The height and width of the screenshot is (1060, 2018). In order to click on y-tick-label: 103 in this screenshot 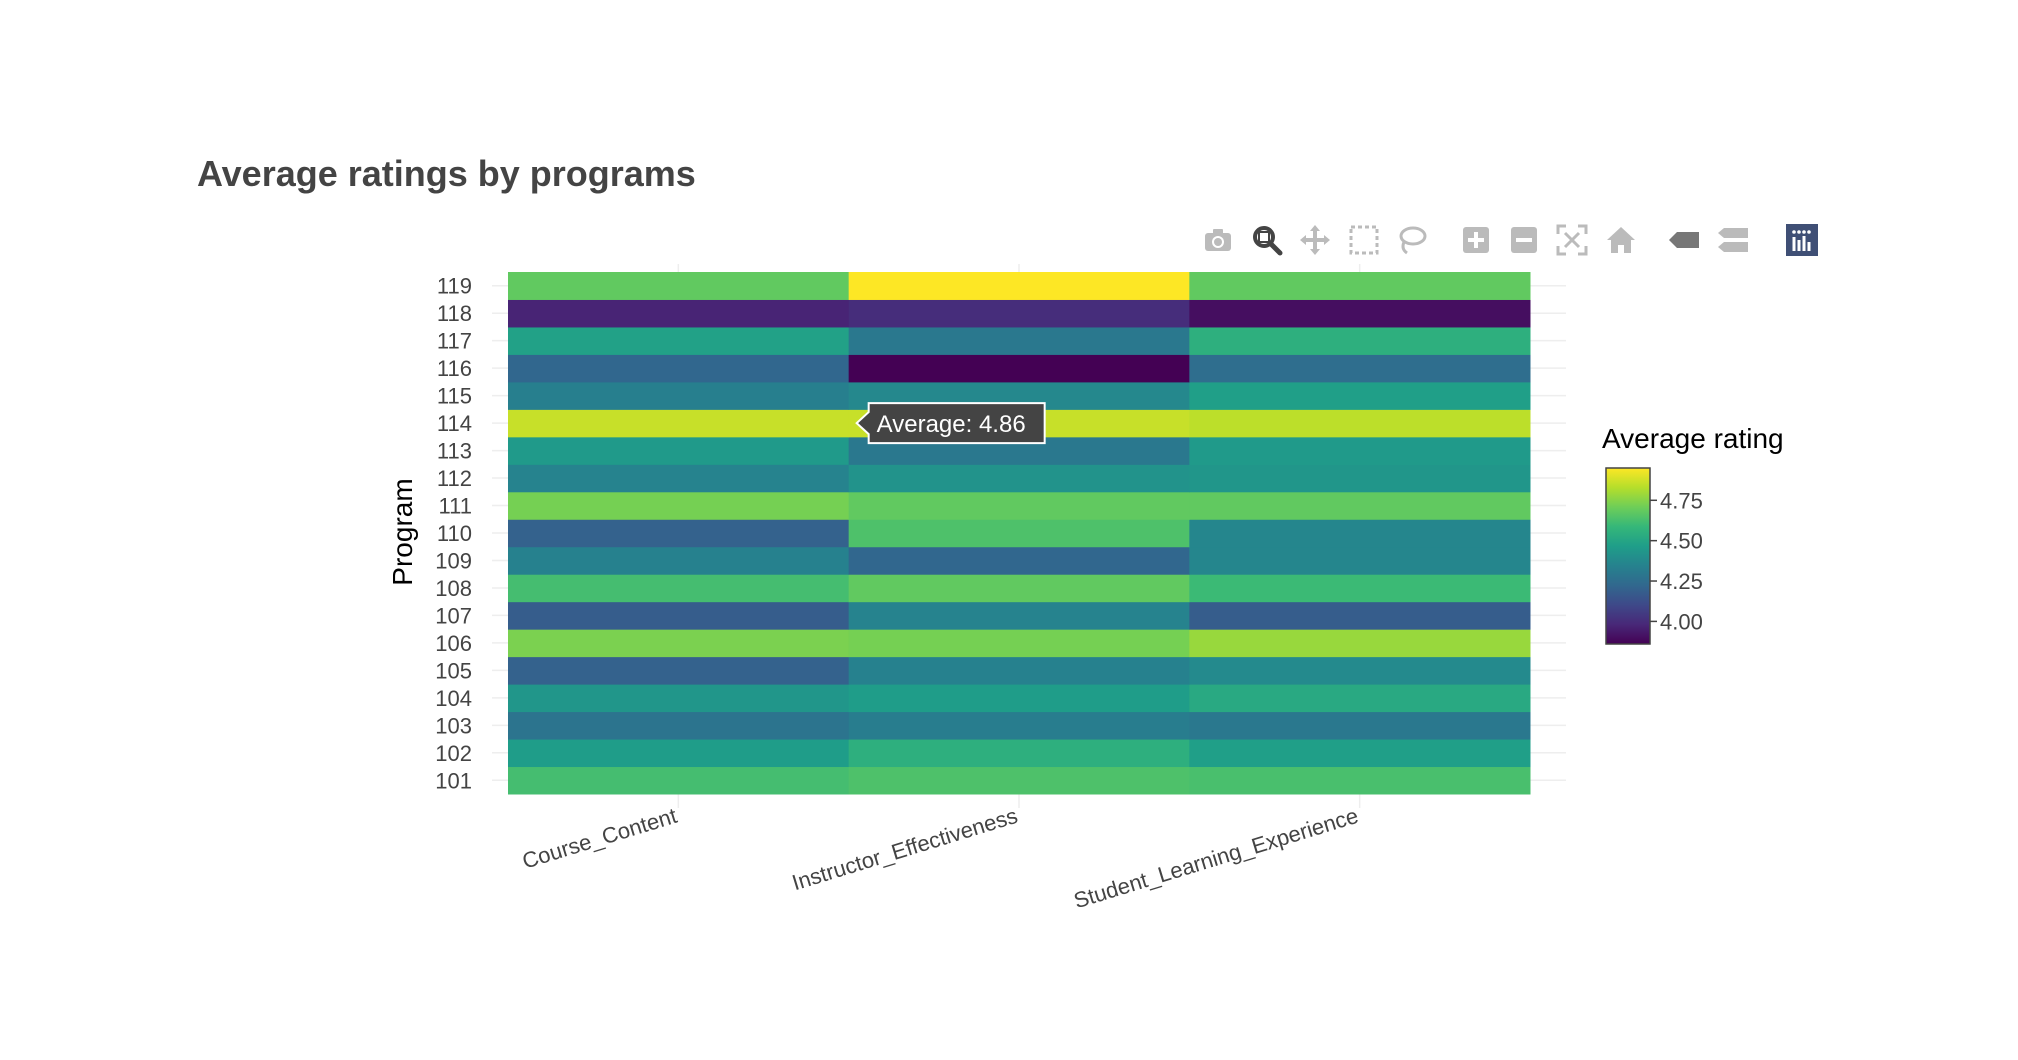, I will do `click(453, 725)`.